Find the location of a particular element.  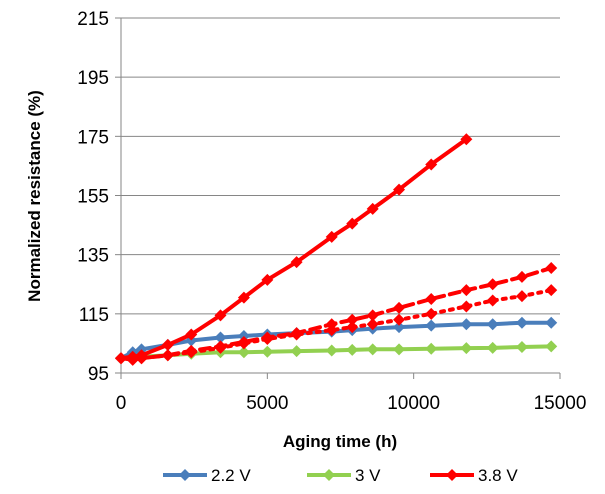

y-tick-label: 115 is located at coordinates (94, 315).